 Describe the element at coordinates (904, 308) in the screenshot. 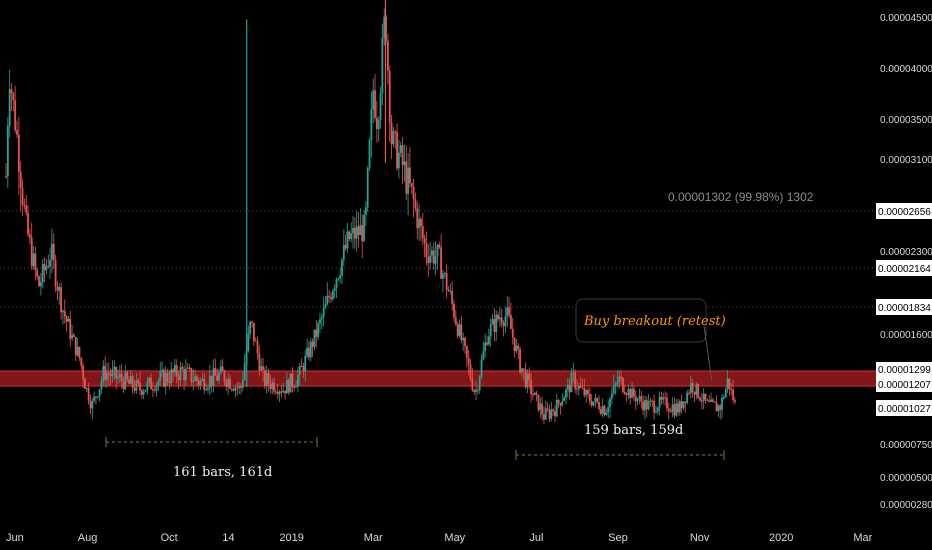

I see `svg-text: 0.00001834` at that location.